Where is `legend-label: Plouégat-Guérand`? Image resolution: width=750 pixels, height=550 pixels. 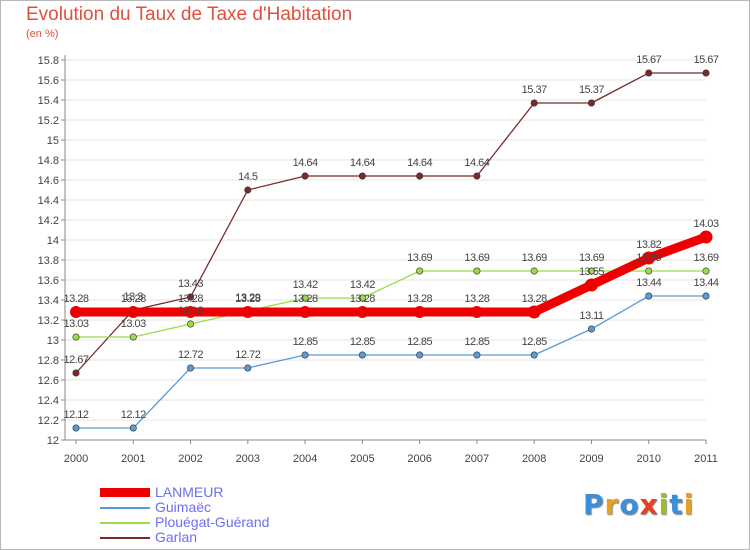
legend-label: Plouégat-Guérand is located at coordinates (212, 522).